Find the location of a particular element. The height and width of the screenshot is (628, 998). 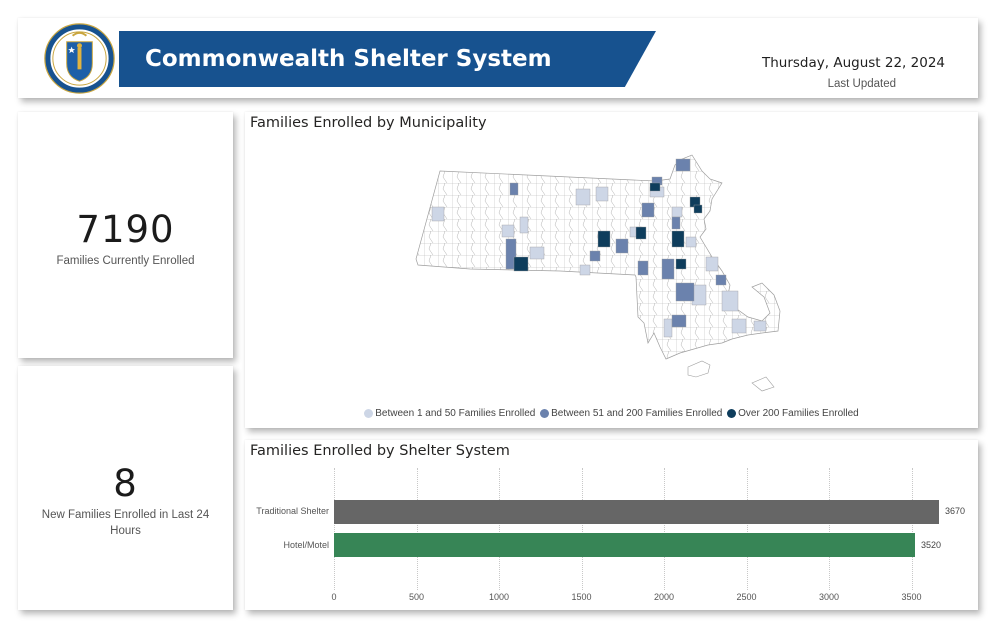

legend-item-medium: Between 51 and 200 Families Enrolled is located at coordinates (631, 413).